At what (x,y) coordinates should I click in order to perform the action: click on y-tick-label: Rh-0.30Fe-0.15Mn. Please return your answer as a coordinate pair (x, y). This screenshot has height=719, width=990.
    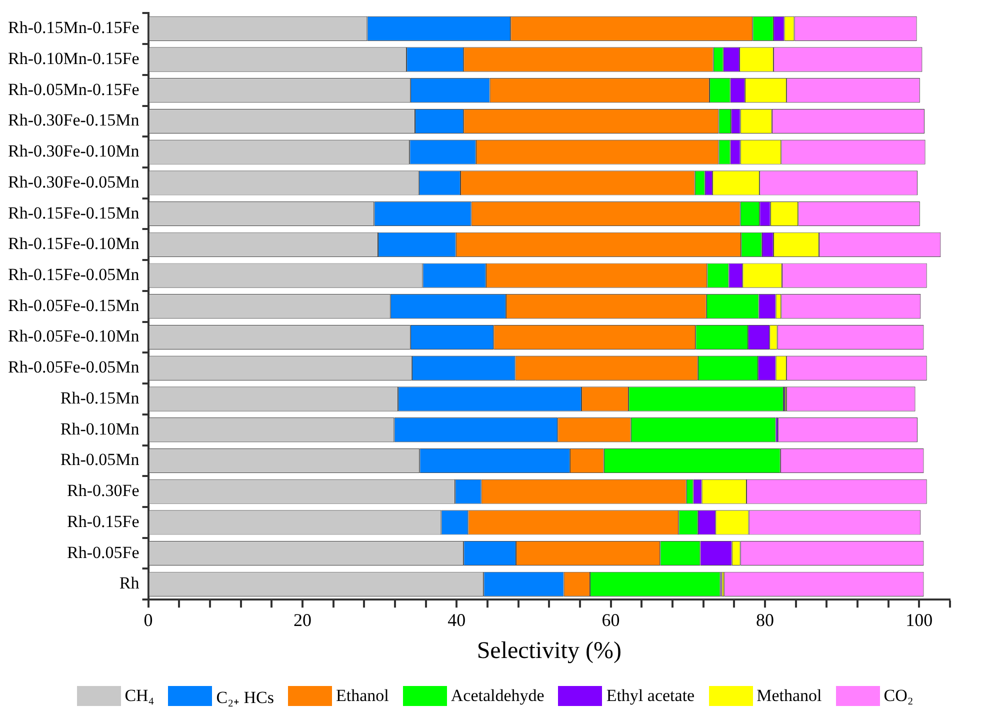
    Looking at the image, I should click on (74, 120).